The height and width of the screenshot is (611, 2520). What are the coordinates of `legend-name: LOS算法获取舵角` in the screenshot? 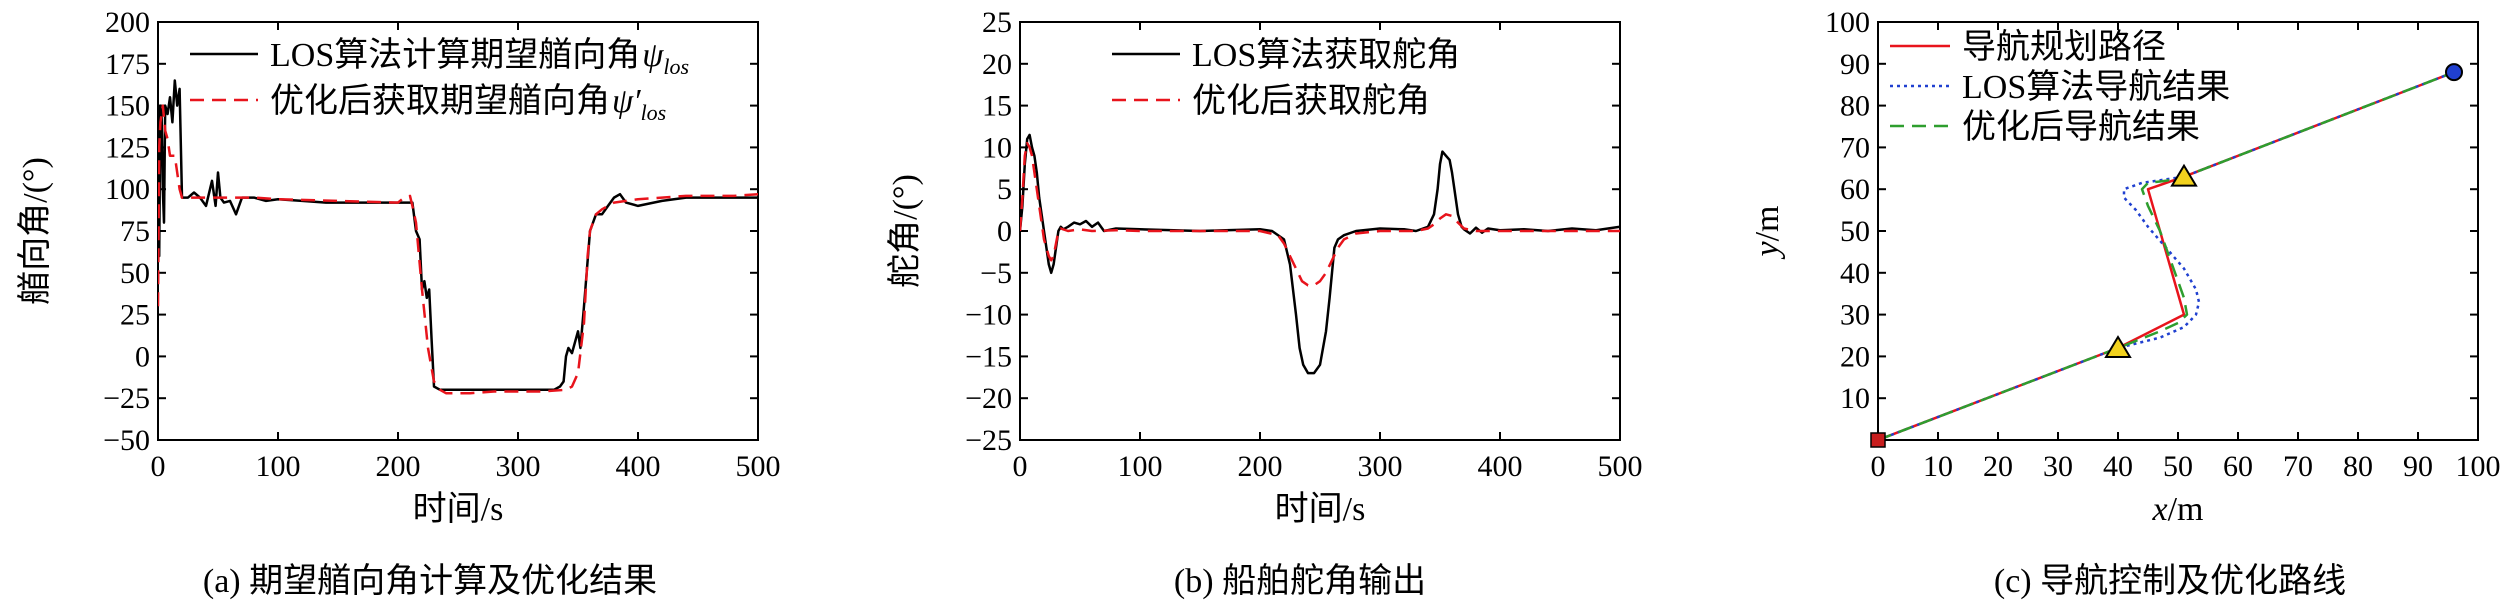 It's located at (1326, 55).